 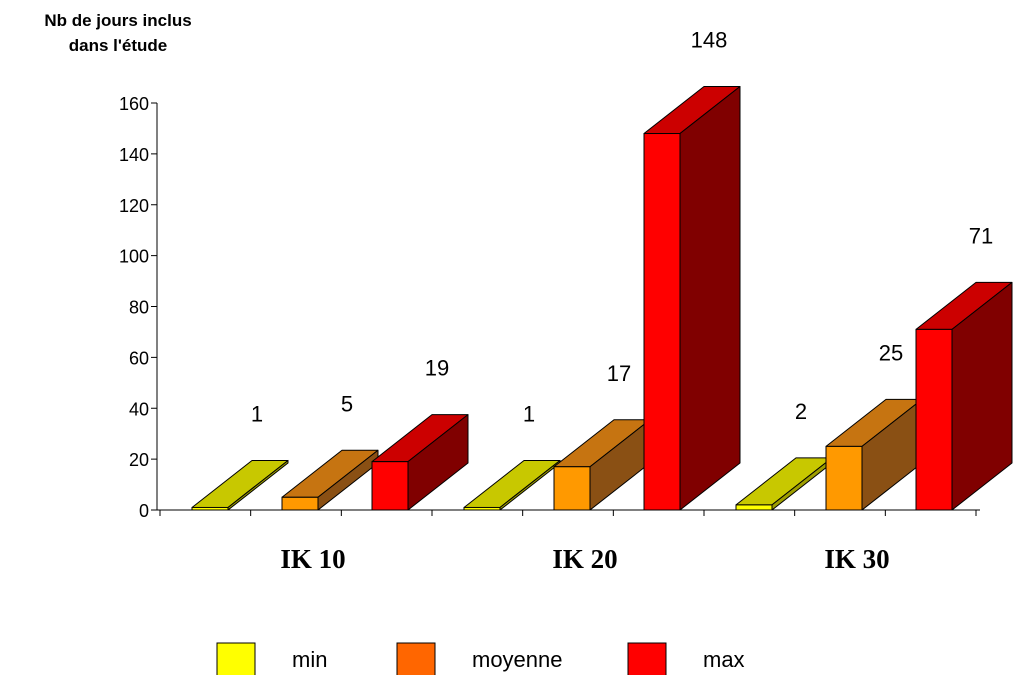 What do you see at coordinates (134, 104) in the screenshot?
I see `y-tick-label: 160` at bounding box center [134, 104].